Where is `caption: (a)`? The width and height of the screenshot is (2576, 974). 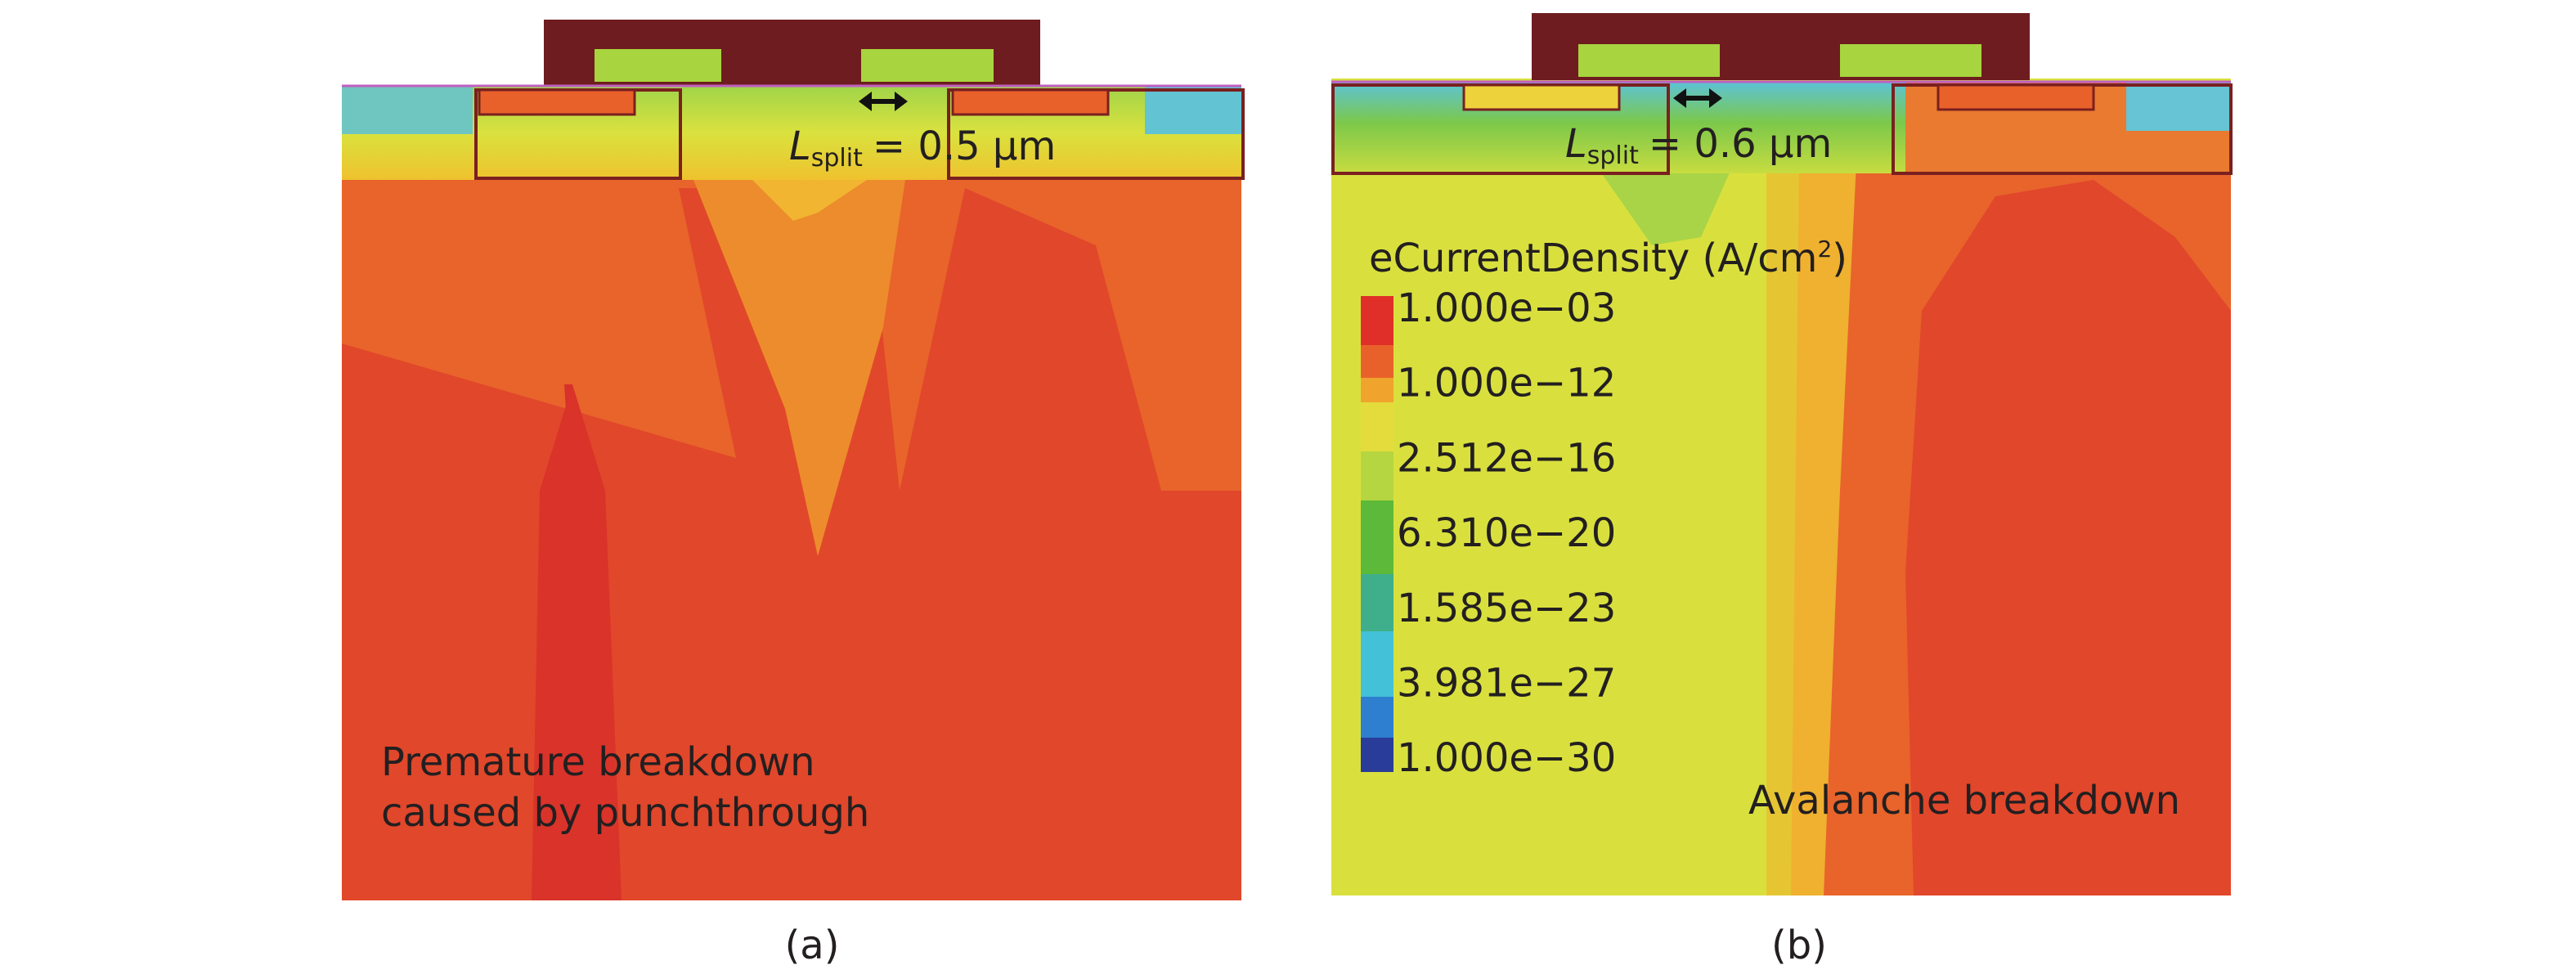 caption: (a) is located at coordinates (812, 945).